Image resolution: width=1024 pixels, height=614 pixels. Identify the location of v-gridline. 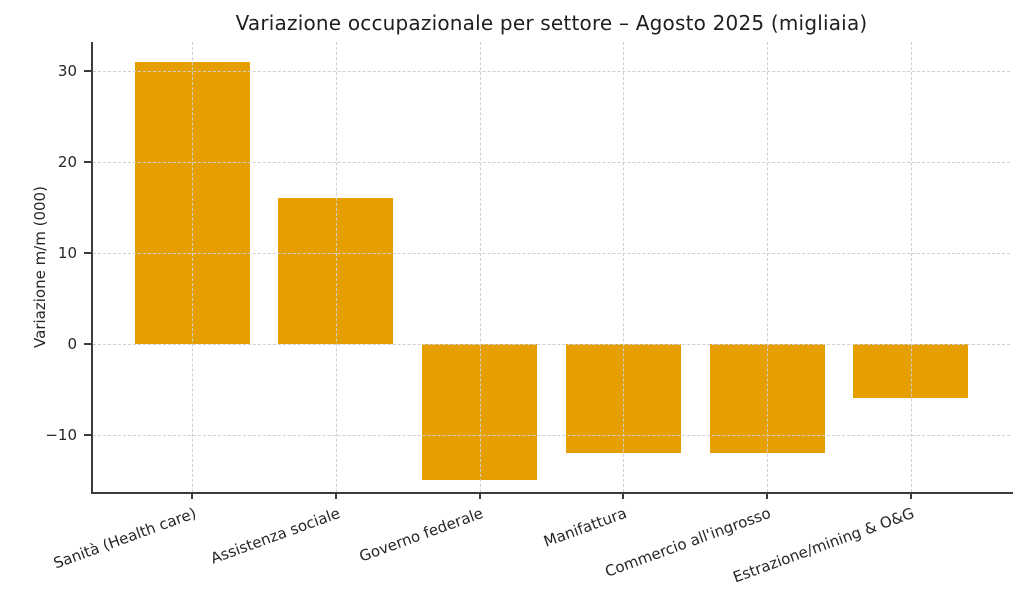
(911, 267).